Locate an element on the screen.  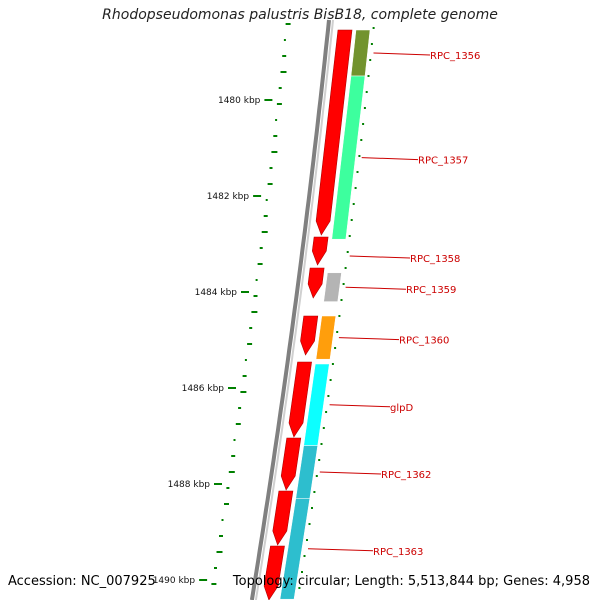
accession-text: Accession: NC_007925 is located at coordinates (82, 581).